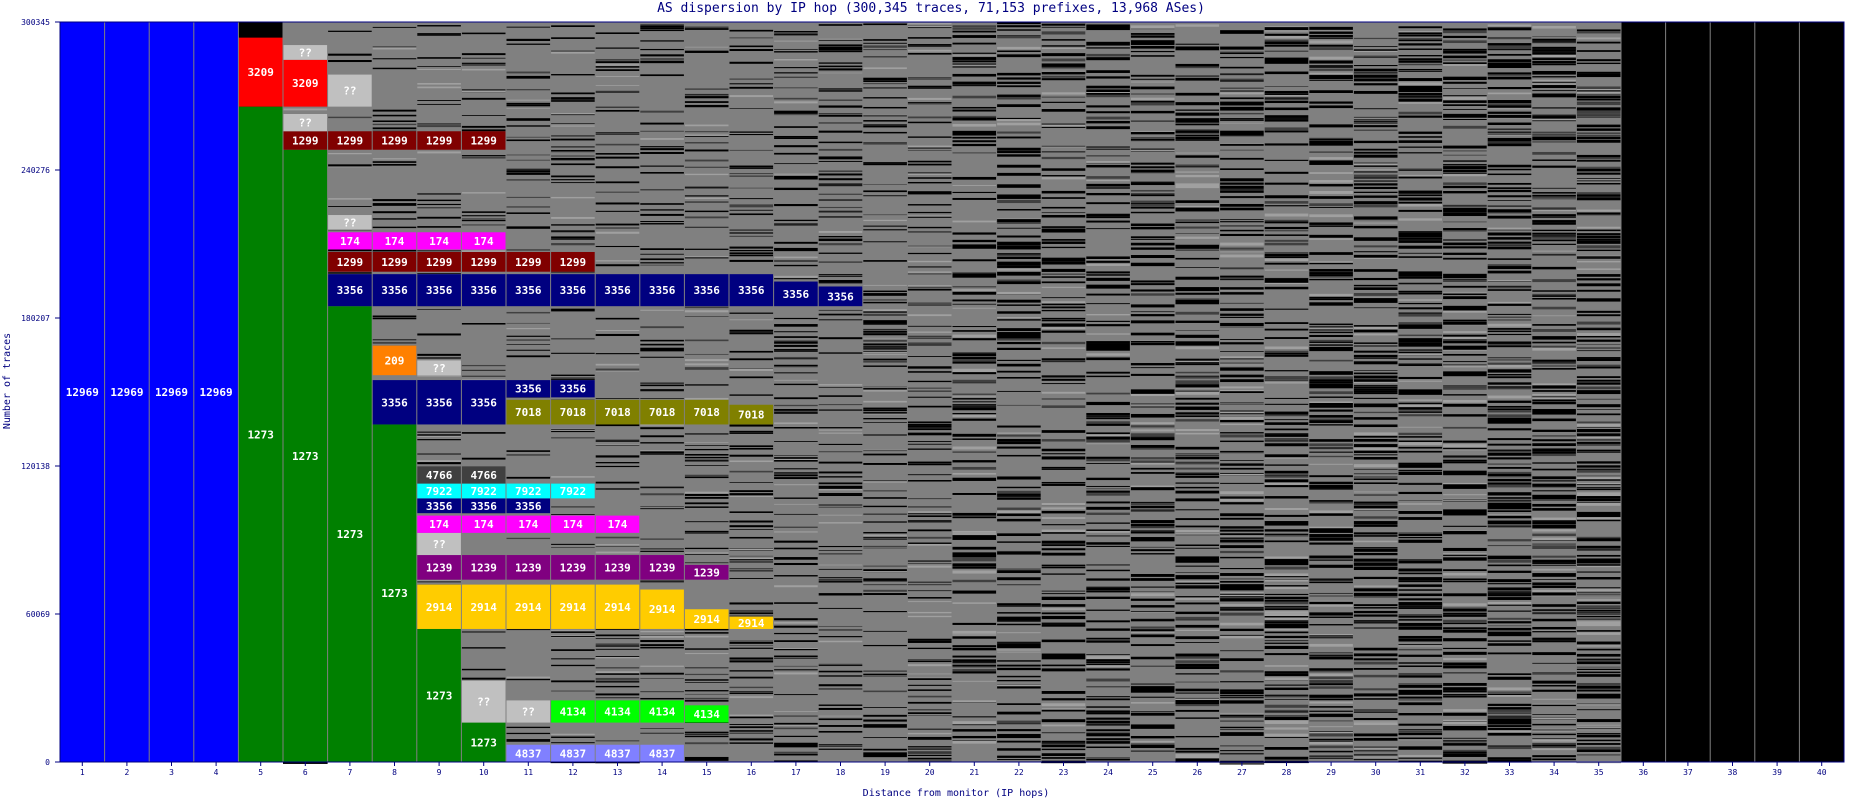 This screenshot has height=800, width=1863. I want to click on segment-hop9-as1299: 1299, so click(439, 140).